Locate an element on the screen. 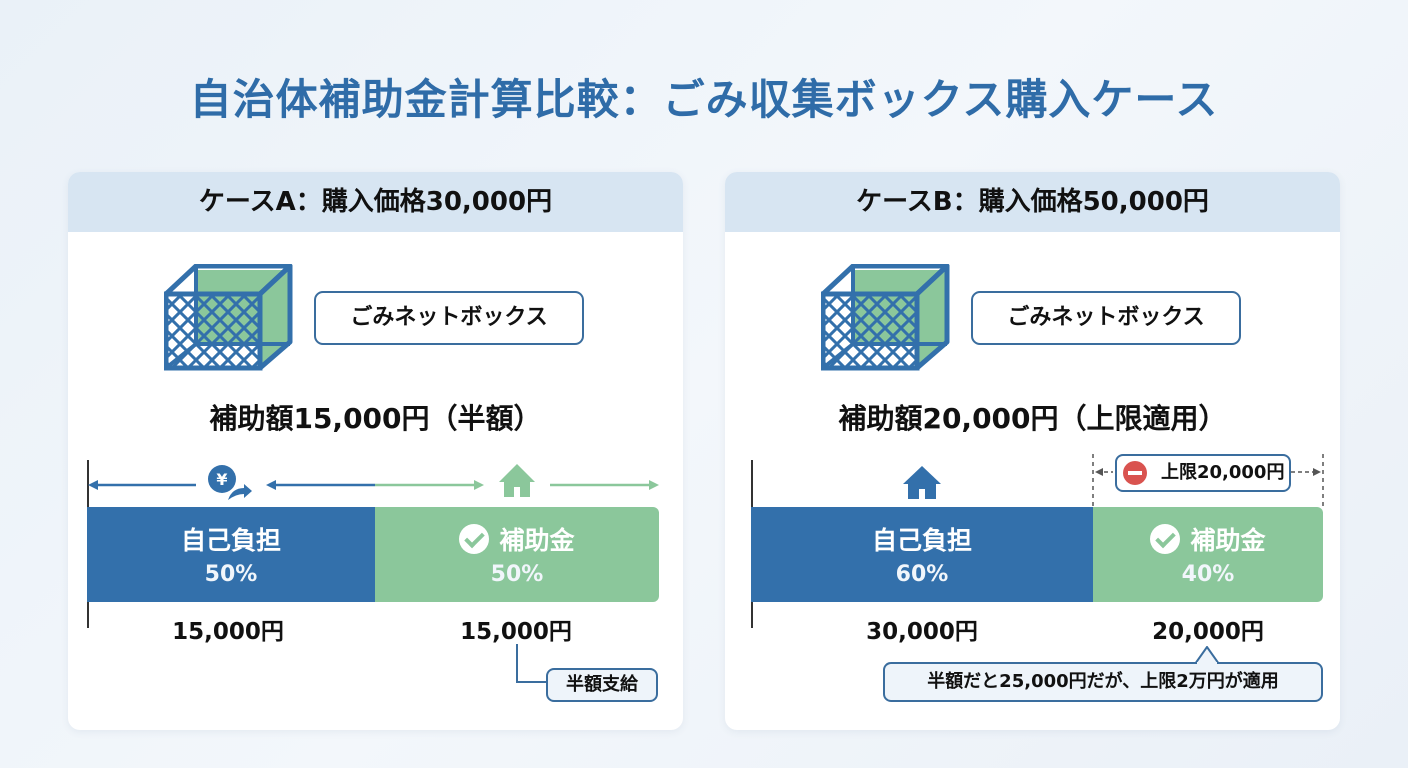 Image resolution: width=1408 pixels, height=768 pixels. subsidy-value: 20,000円 is located at coordinates (1208, 632).